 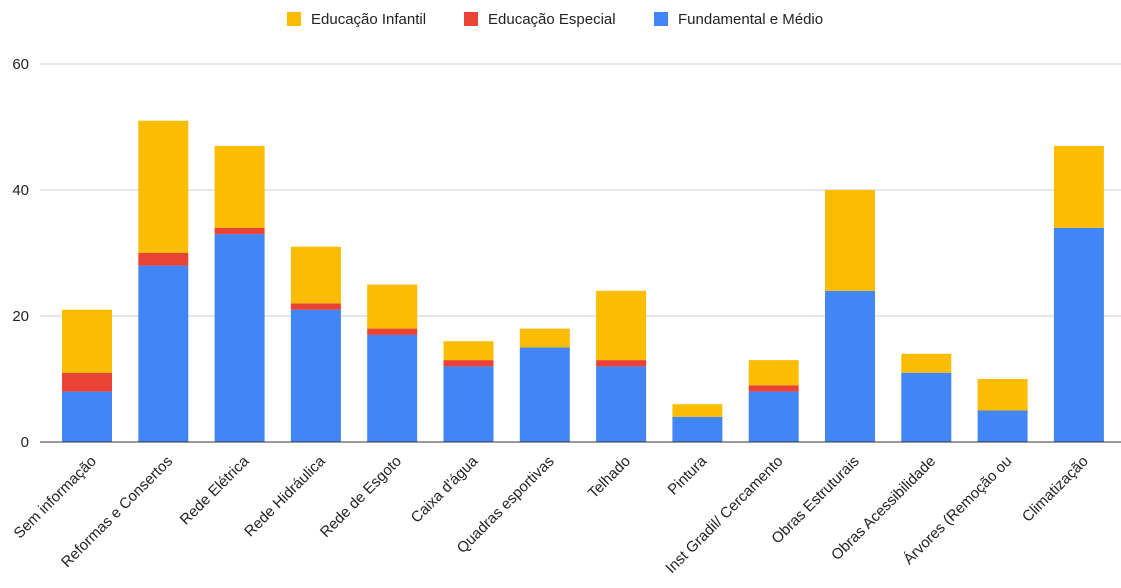 I want to click on legend-label: Fundamental e Médio, so click(x=750, y=19).